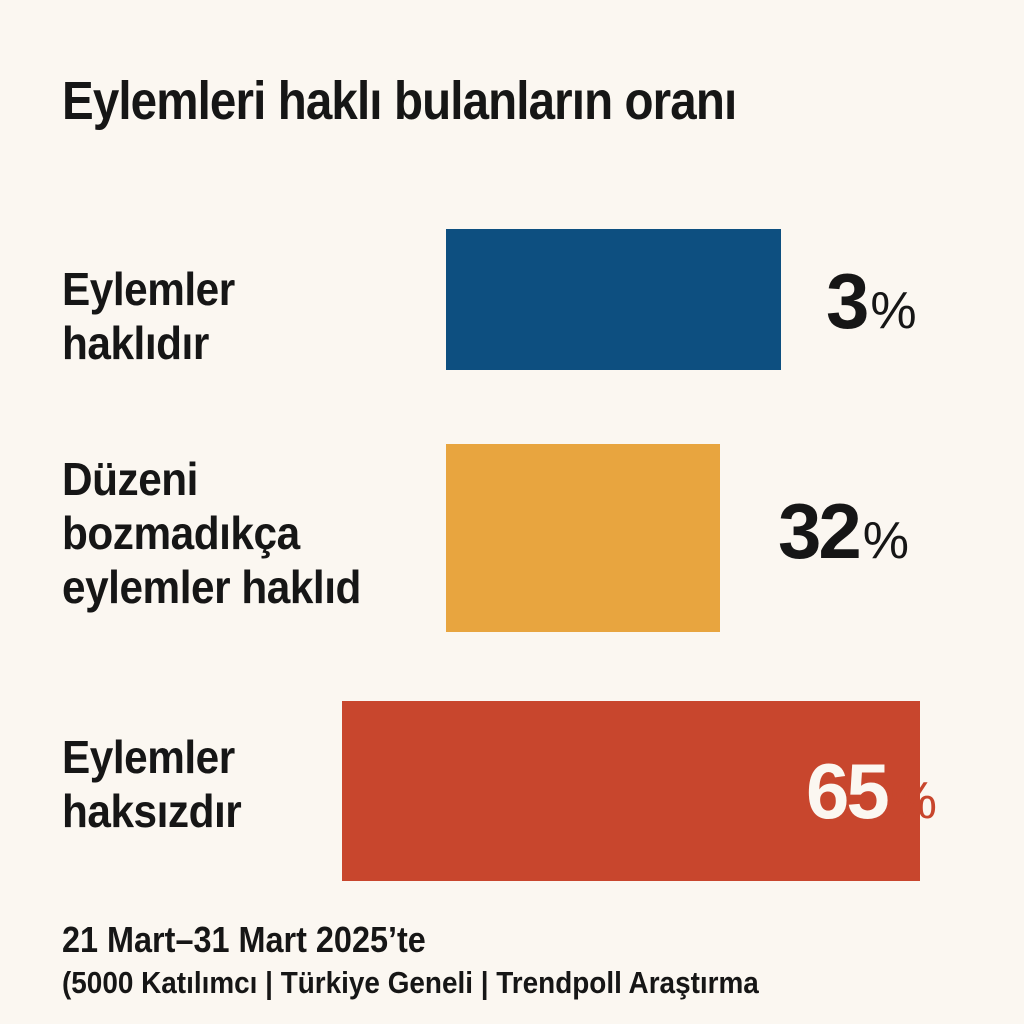 The width and height of the screenshot is (1024, 1024). I want to click on category-label-1: Eylemler haklıdır, so click(148, 316).